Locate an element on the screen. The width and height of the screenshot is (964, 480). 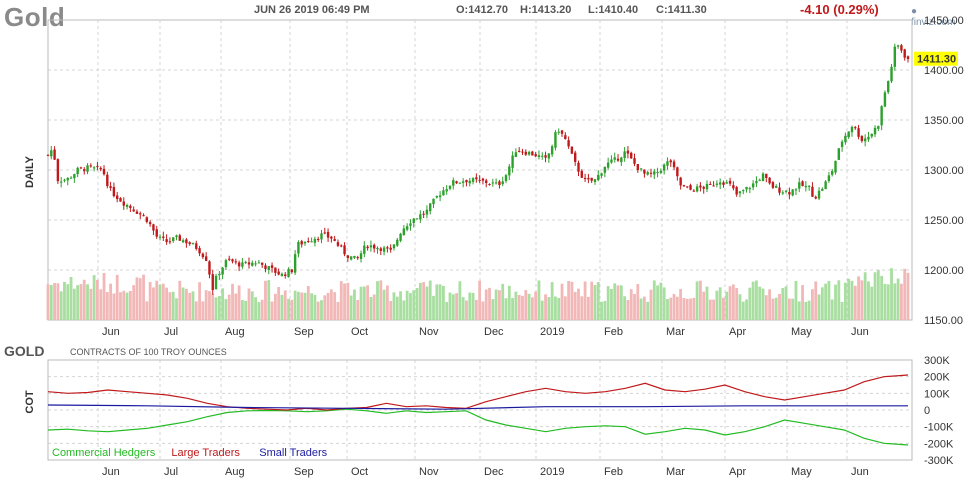
cot-axis-label: COT is located at coordinates (30, 402).